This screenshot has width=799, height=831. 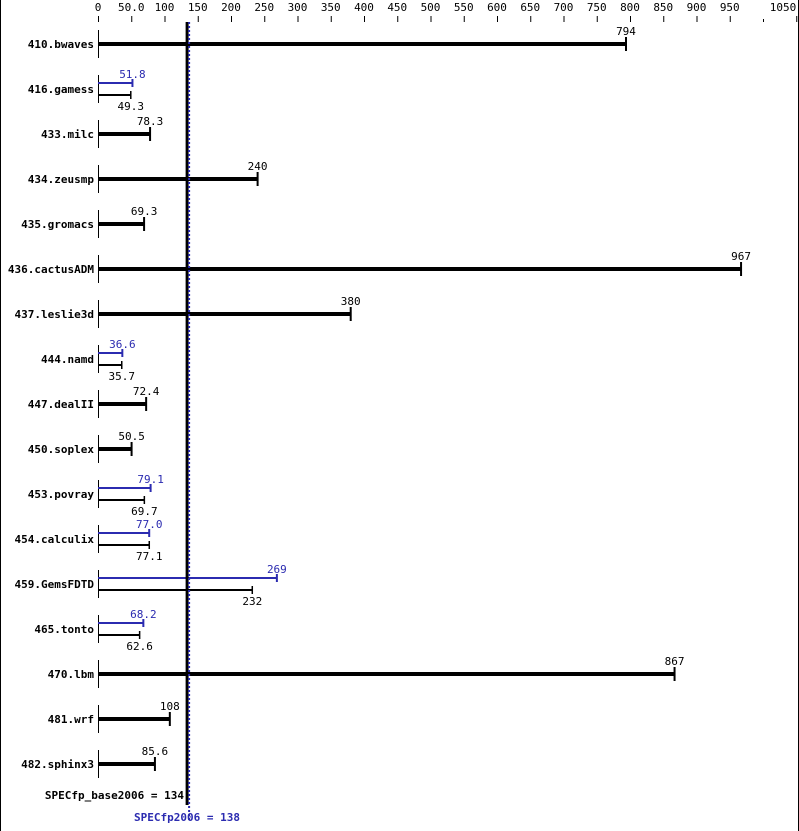 I want to click on peak-value-label: 269, so click(x=277, y=569).